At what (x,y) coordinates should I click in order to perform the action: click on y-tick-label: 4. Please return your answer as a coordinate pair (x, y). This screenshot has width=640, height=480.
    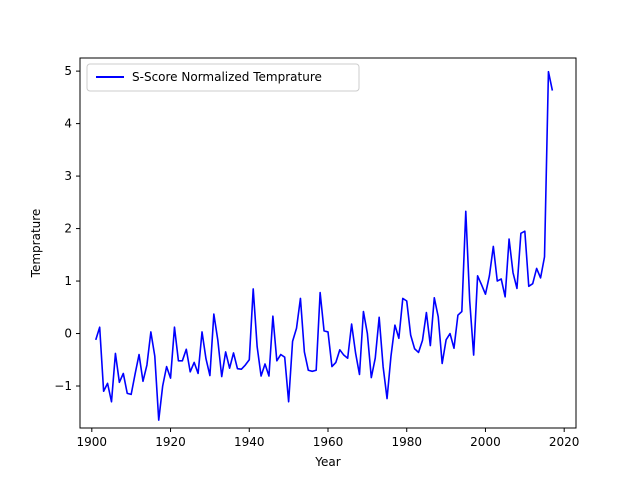
    Looking at the image, I should click on (68, 124).